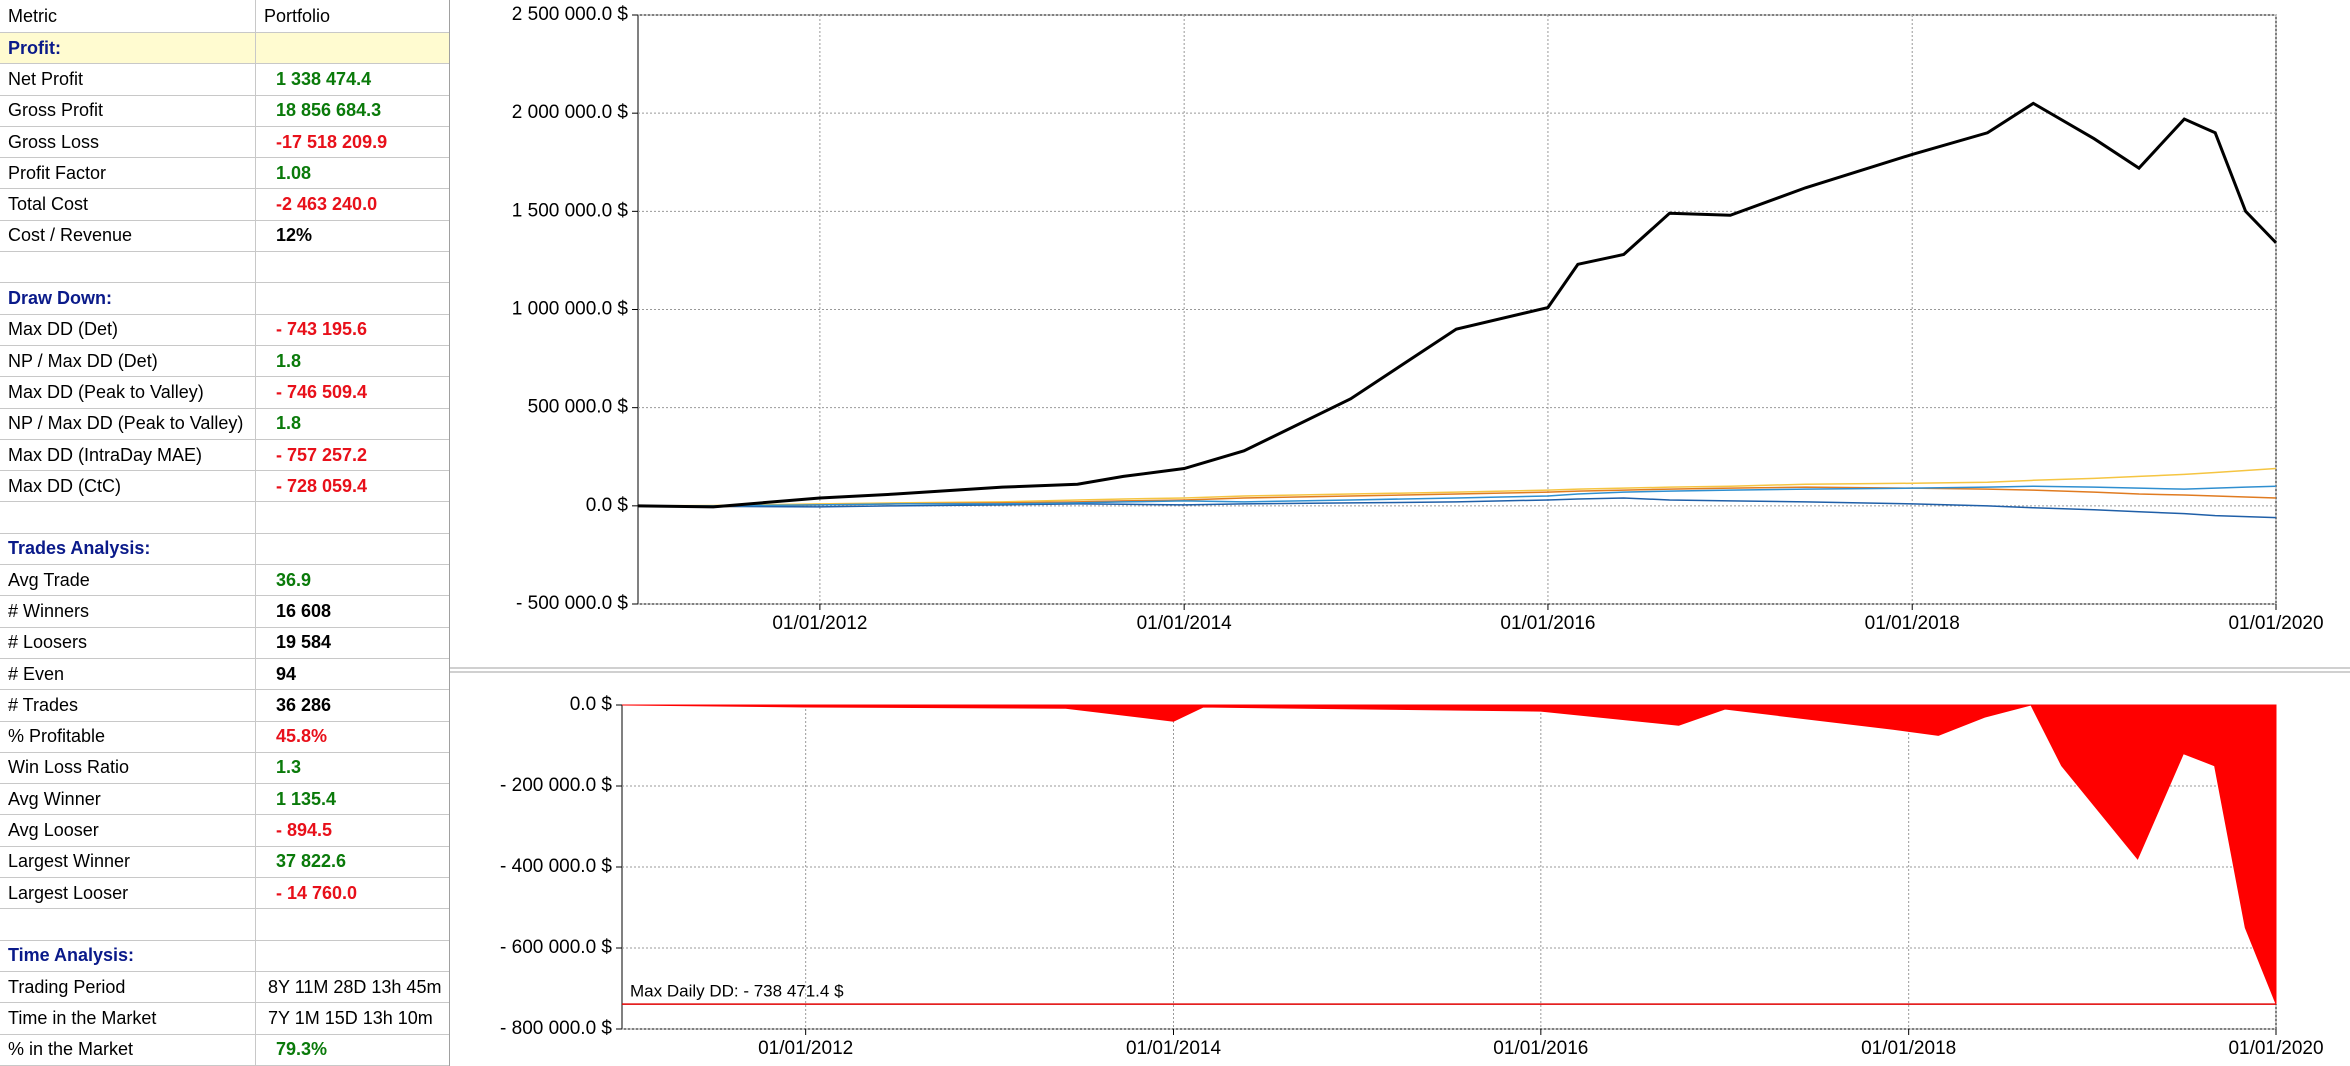 The height and width of the screenshot is (1066, 2350). What do you see at coordinates (294, 579) in the screenshot?
I see `metric-value: 36.9` at bounding box center [294, 579].